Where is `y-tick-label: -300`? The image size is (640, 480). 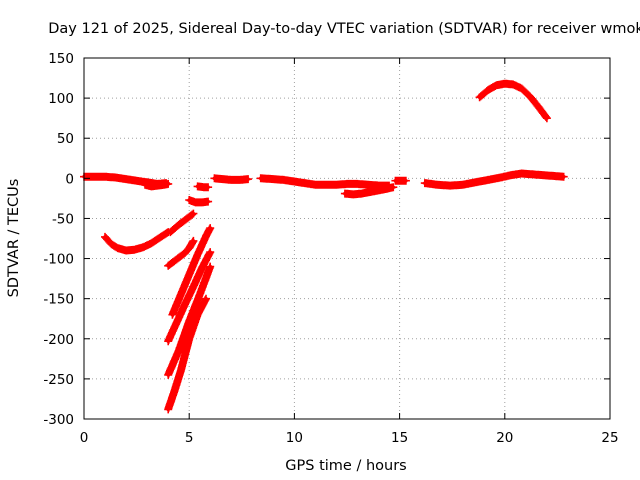
y-tick-label: -300 is located at coordinates (58, 420).